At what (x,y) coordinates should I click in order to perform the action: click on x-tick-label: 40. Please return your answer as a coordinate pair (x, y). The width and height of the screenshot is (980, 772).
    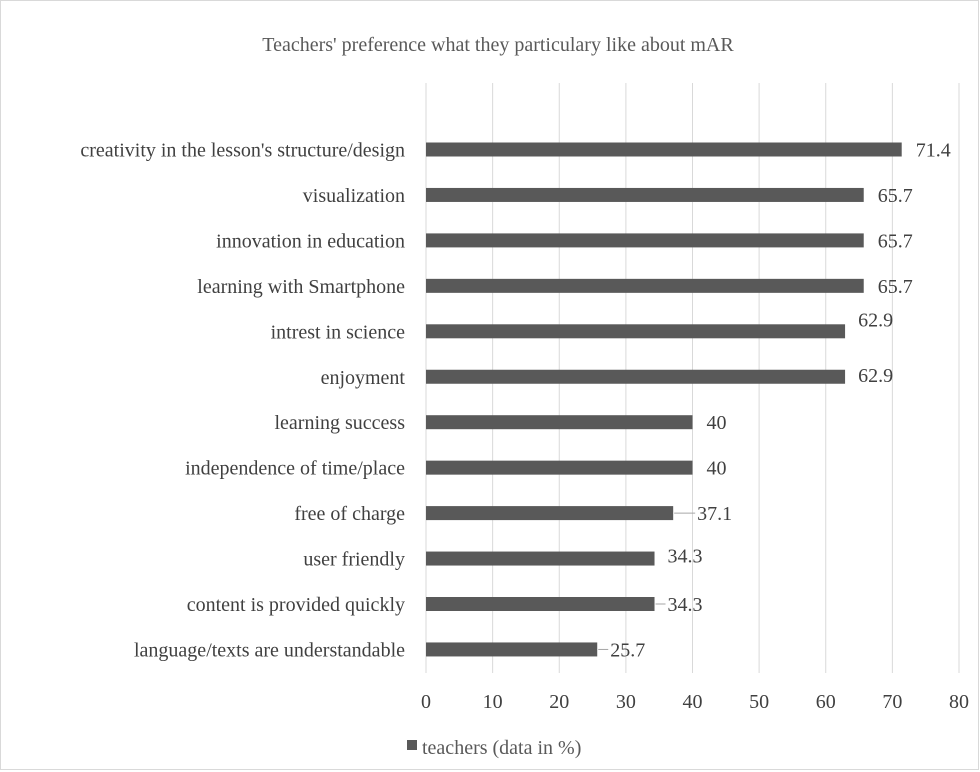
    Looking at the image, I should click on (693, 702).